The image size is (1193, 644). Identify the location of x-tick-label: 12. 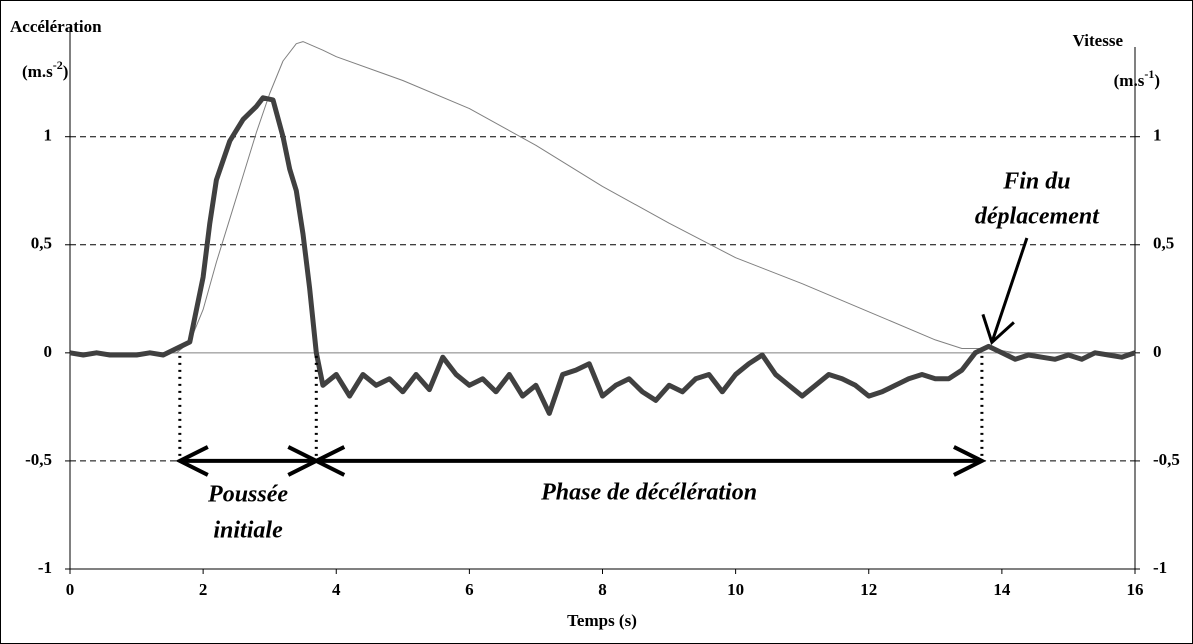
(868, 589).